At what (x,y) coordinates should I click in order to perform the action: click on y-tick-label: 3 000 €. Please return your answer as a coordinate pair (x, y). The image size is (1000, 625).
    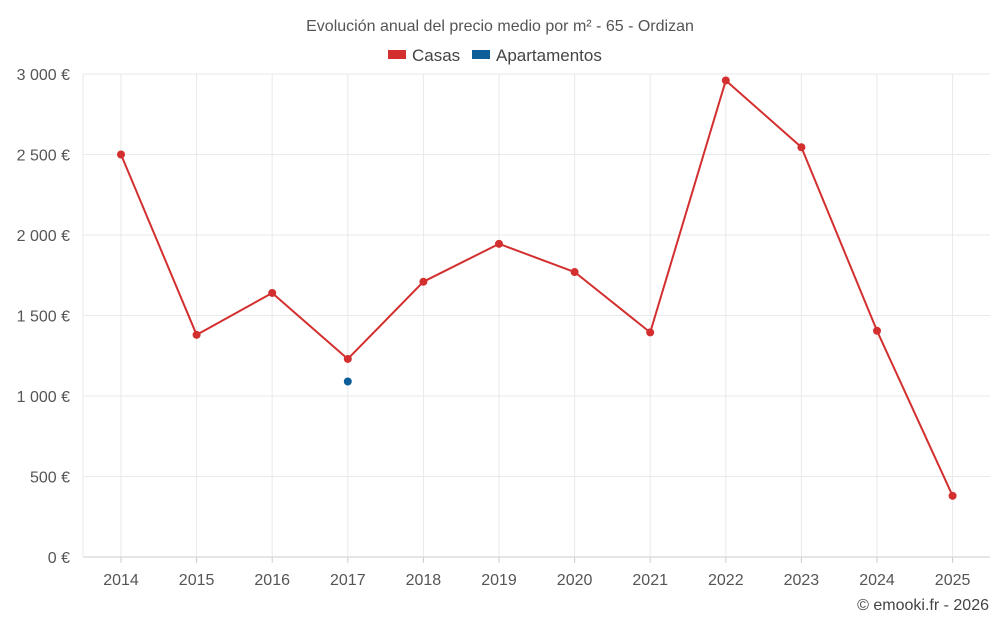
    Looking at the image, I should click on (43, 75).